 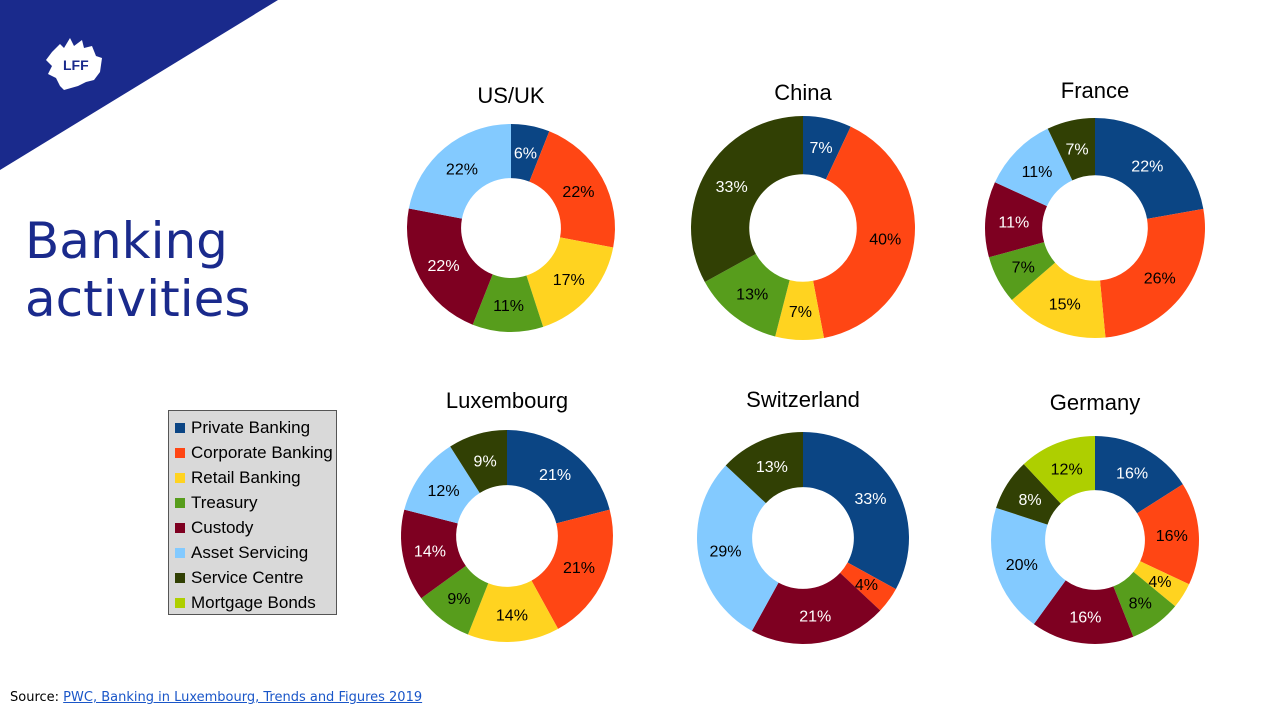 What do you see at coordinates (262, 452) in the screenshot?
I see `legend-label: Corporate Banking` at bounding box center [262, 452].